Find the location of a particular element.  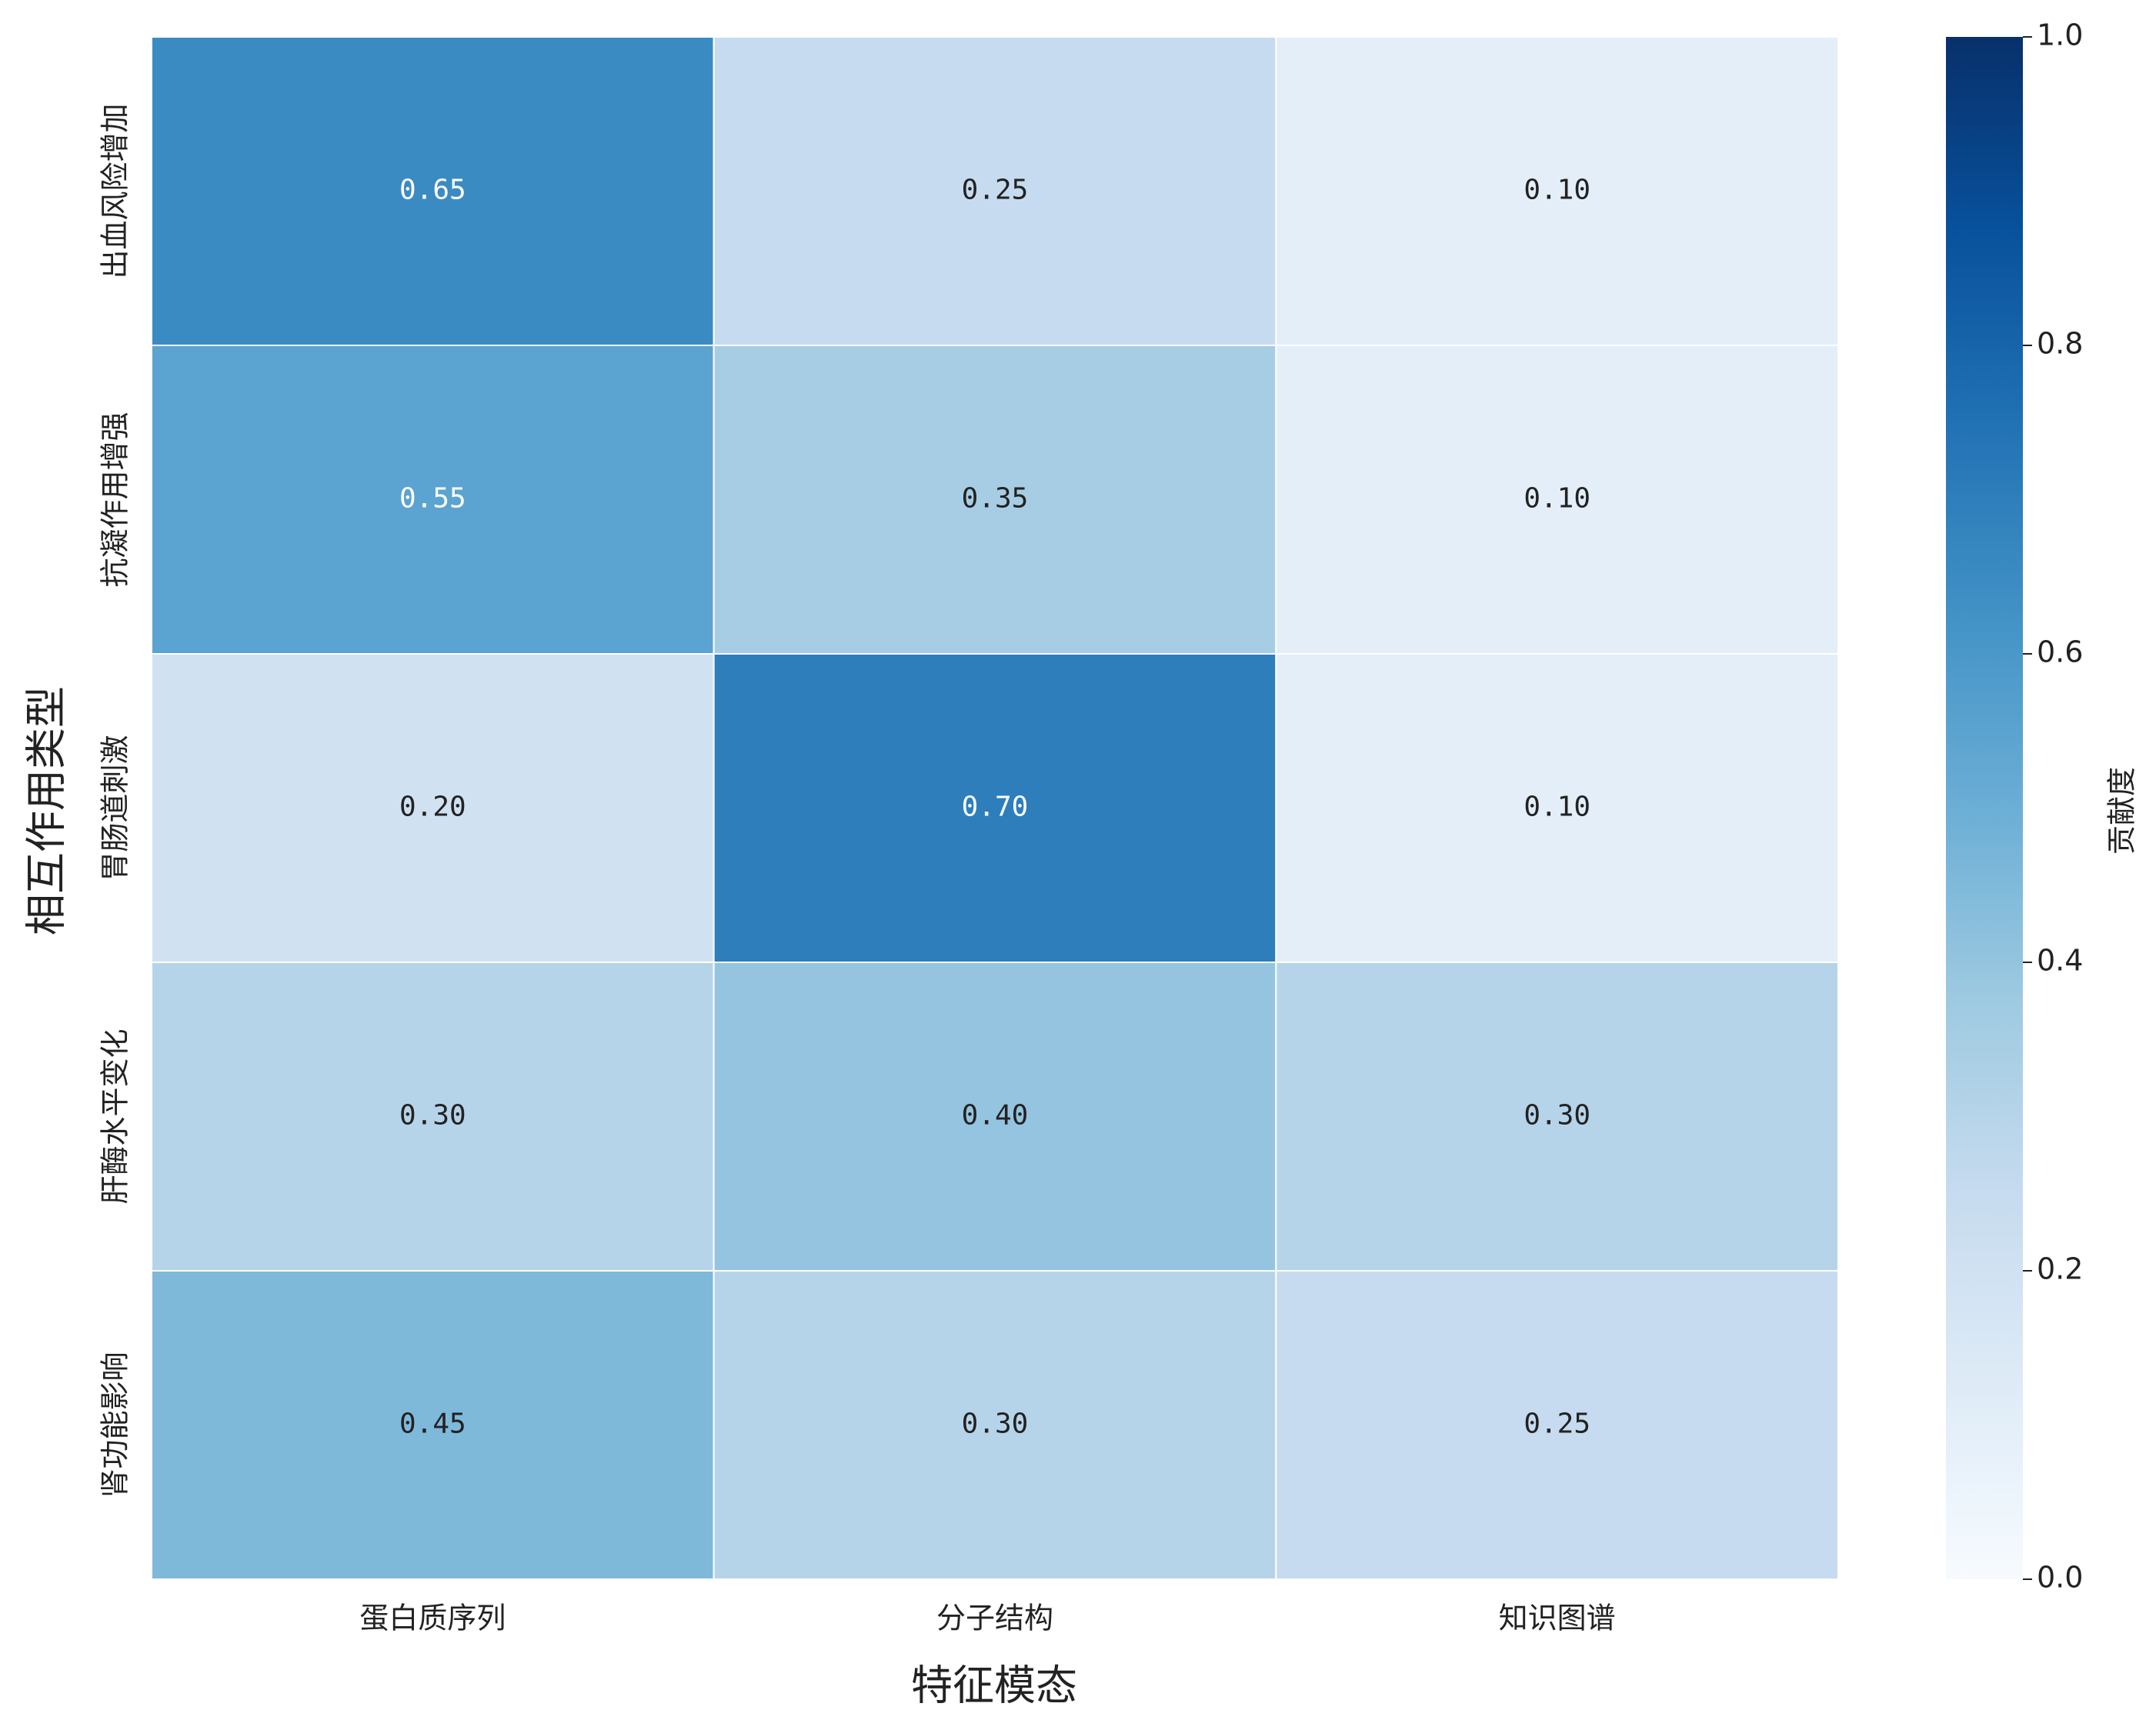

x-tick-label: 知识图谱 is located at coordinates (1557, 1619).